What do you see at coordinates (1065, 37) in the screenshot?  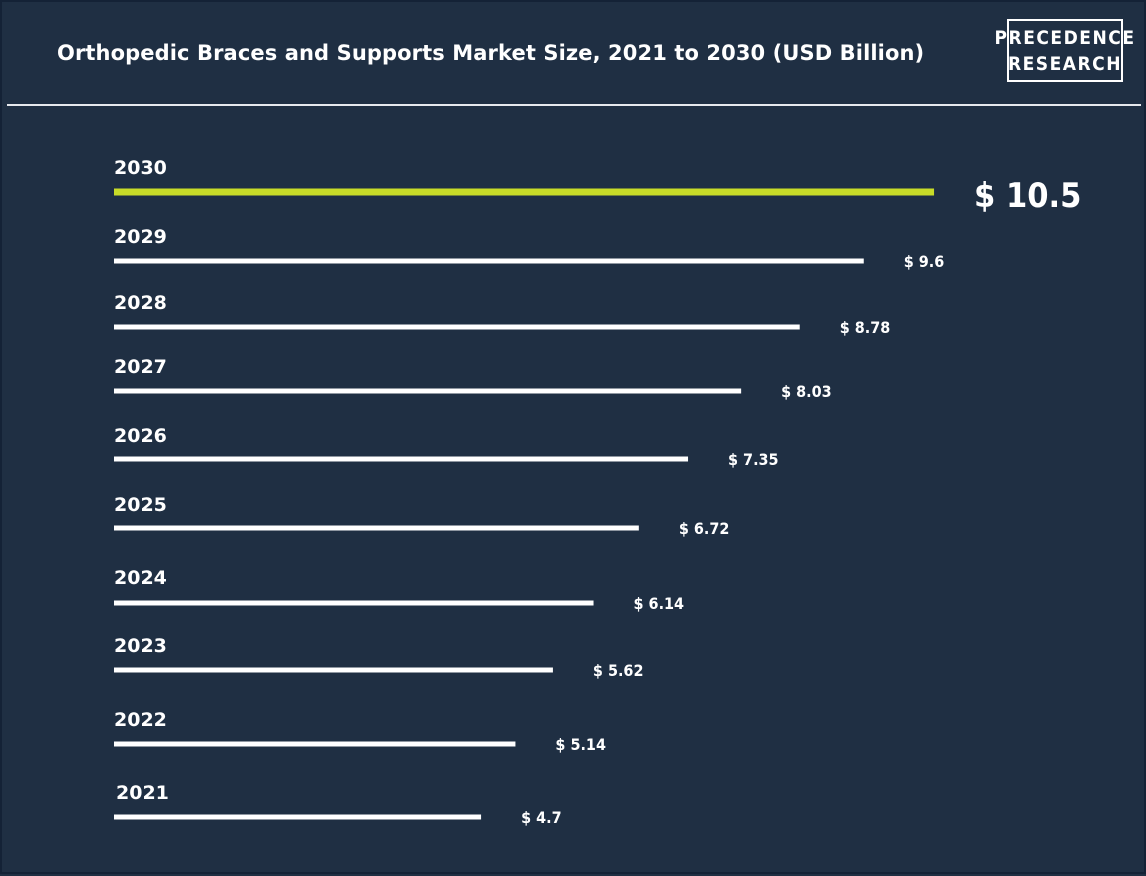 I see `logo-line-1: PRECEDENCE` at bounding box center [1065, 37].